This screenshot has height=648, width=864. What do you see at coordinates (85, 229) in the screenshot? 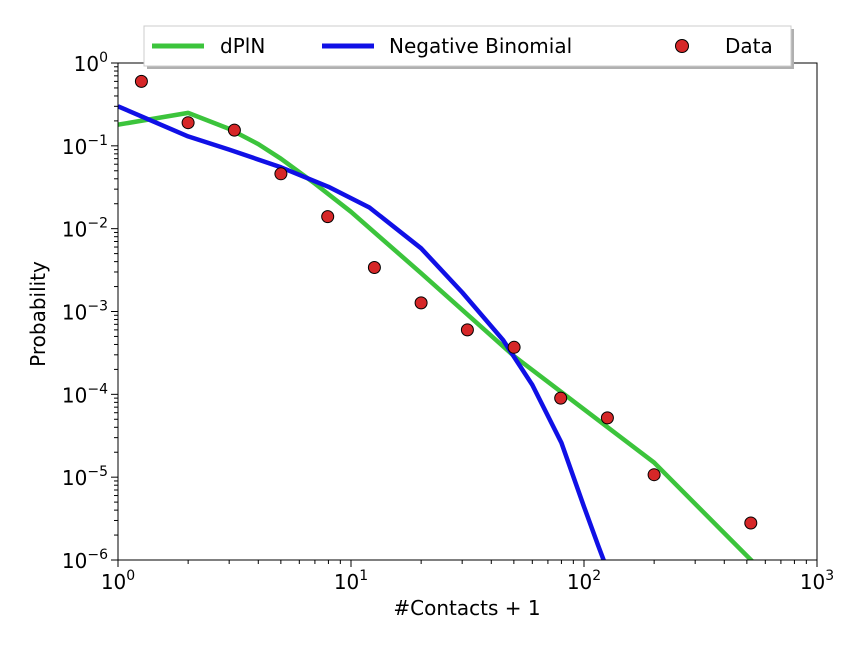
I see `y-tick-label: 10⁻²` at bounding box center [85, 229].